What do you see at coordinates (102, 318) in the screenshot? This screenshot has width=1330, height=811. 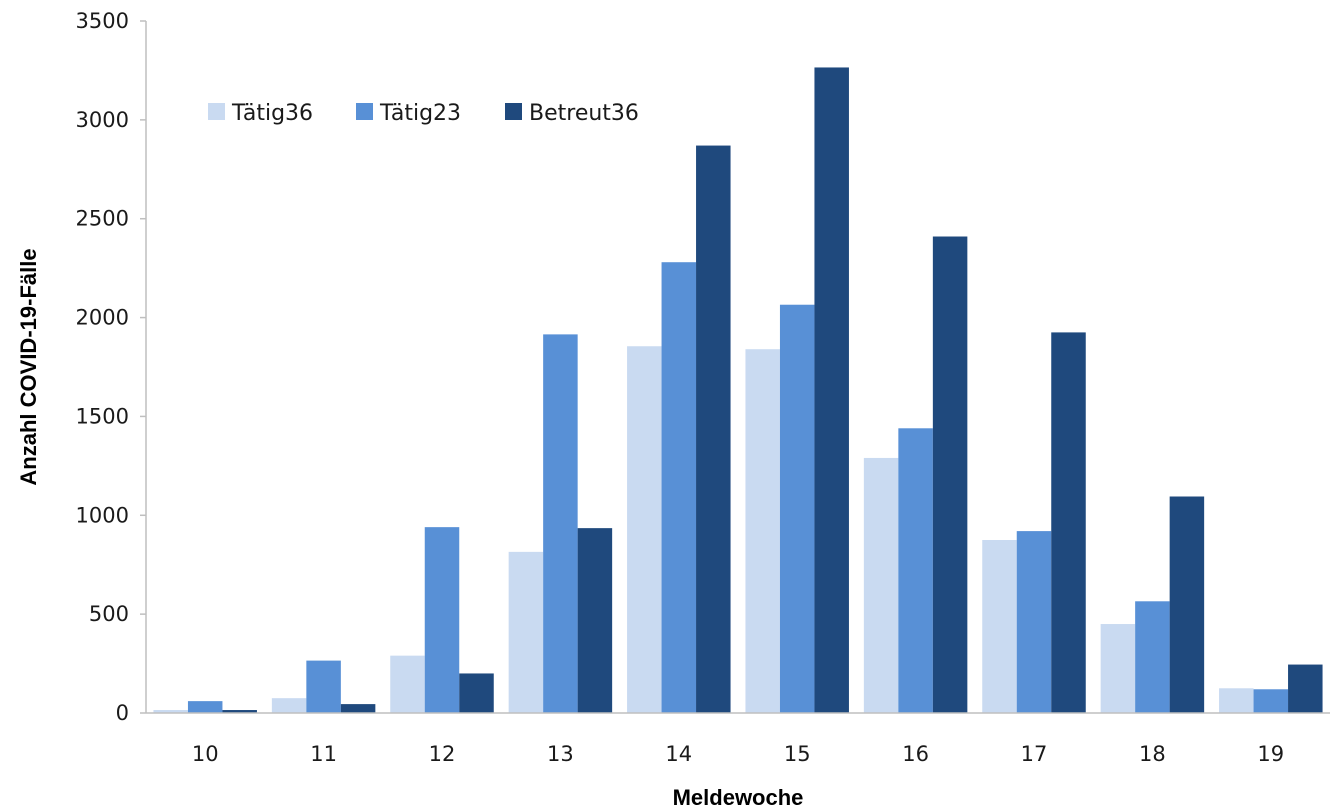 I see `y-tick-label: 2000` at bounding box center [102, 318].